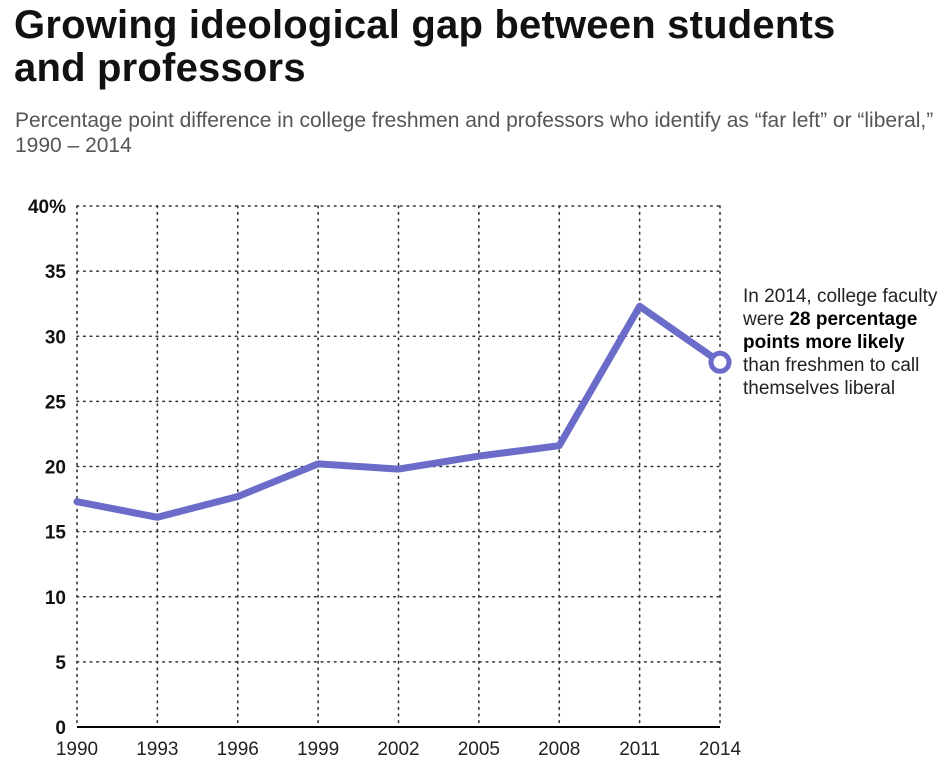  Describe the element at coordinates (56, 272) in the screenshot. I see `y-tick-label: 35` at that location.